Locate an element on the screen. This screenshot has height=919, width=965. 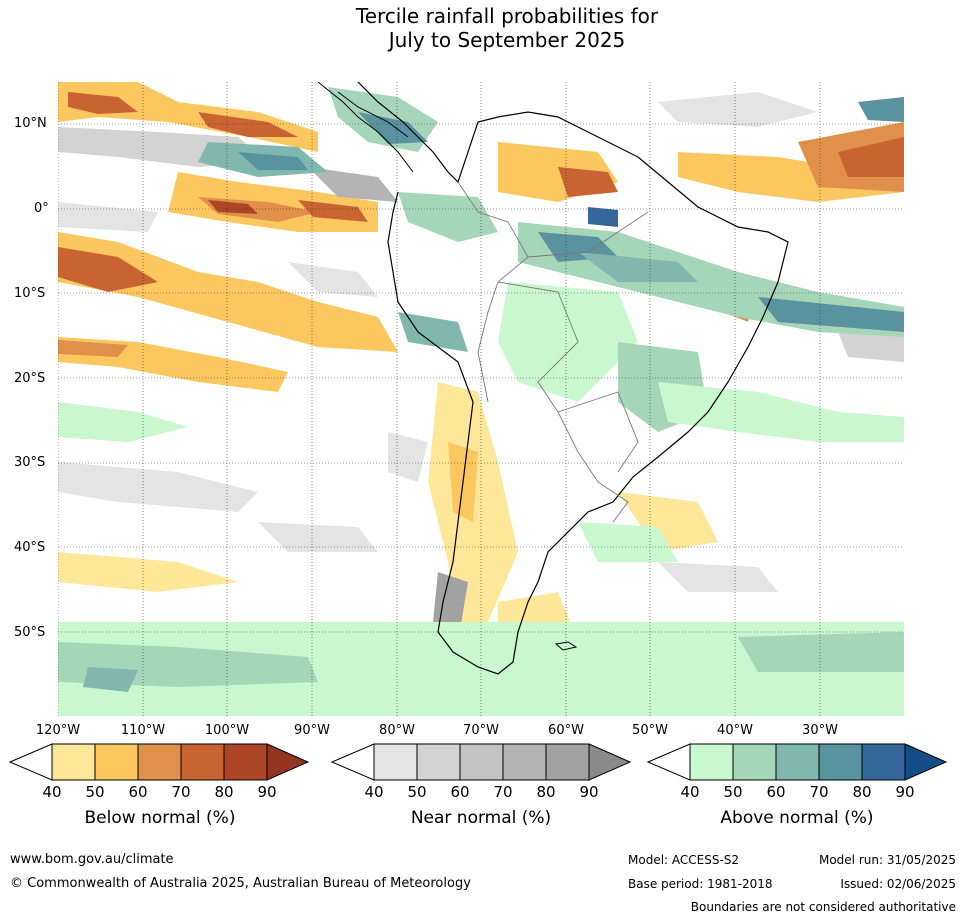
model-run-date: Model run: 31/05/2025 is located at coordinates (887, 860).